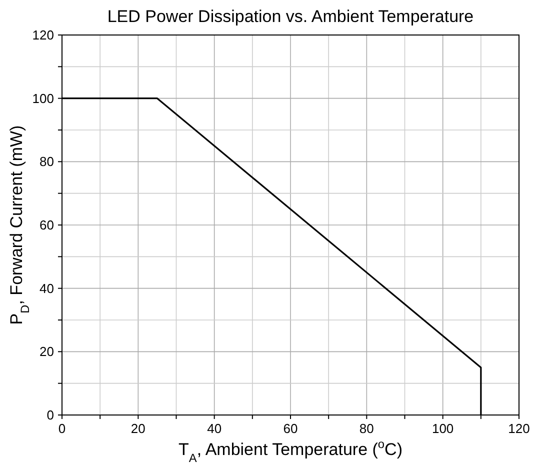 The image size is (539, 466). What do you see at coordinates (290, 451) in the screenshot?
I see `x-axis-title: T$_{A}$, Ambient Temperature ($^{o}$C)` at bounding box center [290, 451].